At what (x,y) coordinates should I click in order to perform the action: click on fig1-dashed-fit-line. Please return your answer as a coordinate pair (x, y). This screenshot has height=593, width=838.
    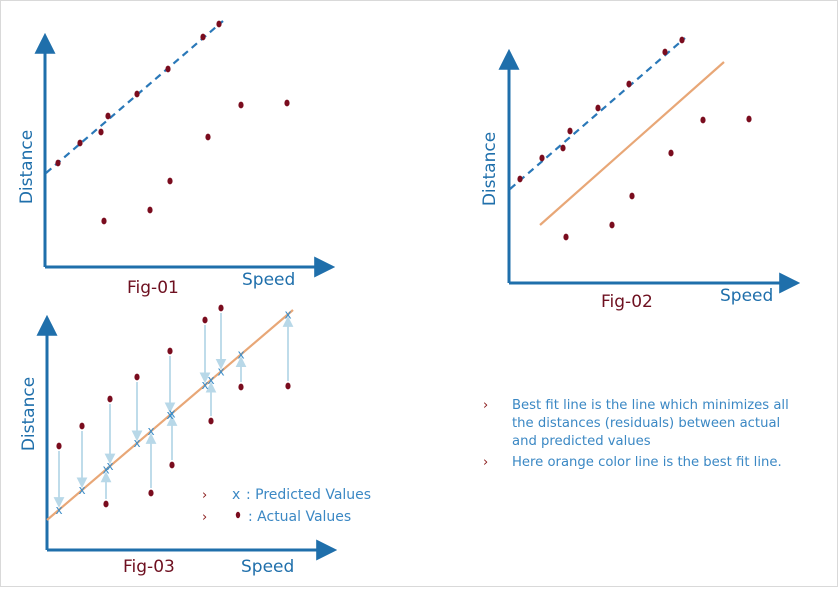
    Looking at the image, I should click on (134, 97).